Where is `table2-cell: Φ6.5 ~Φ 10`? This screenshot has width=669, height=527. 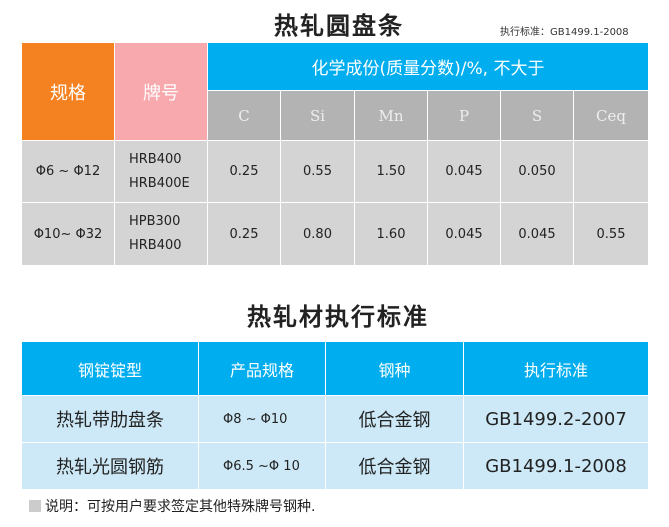
table2-cell: Φ6.5 ~Φ 10 is located at coordinates (262, 466).